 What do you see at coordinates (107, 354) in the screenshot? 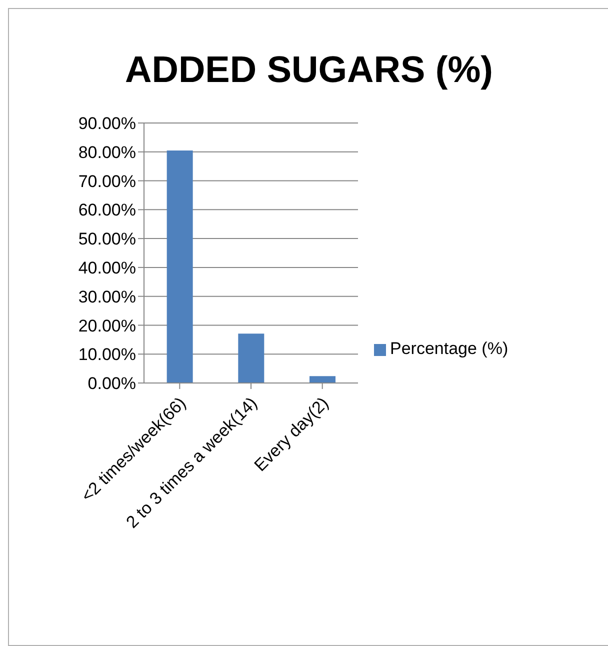
I see `y-tick-label: 10.00%` at bounding box center [107, 354].